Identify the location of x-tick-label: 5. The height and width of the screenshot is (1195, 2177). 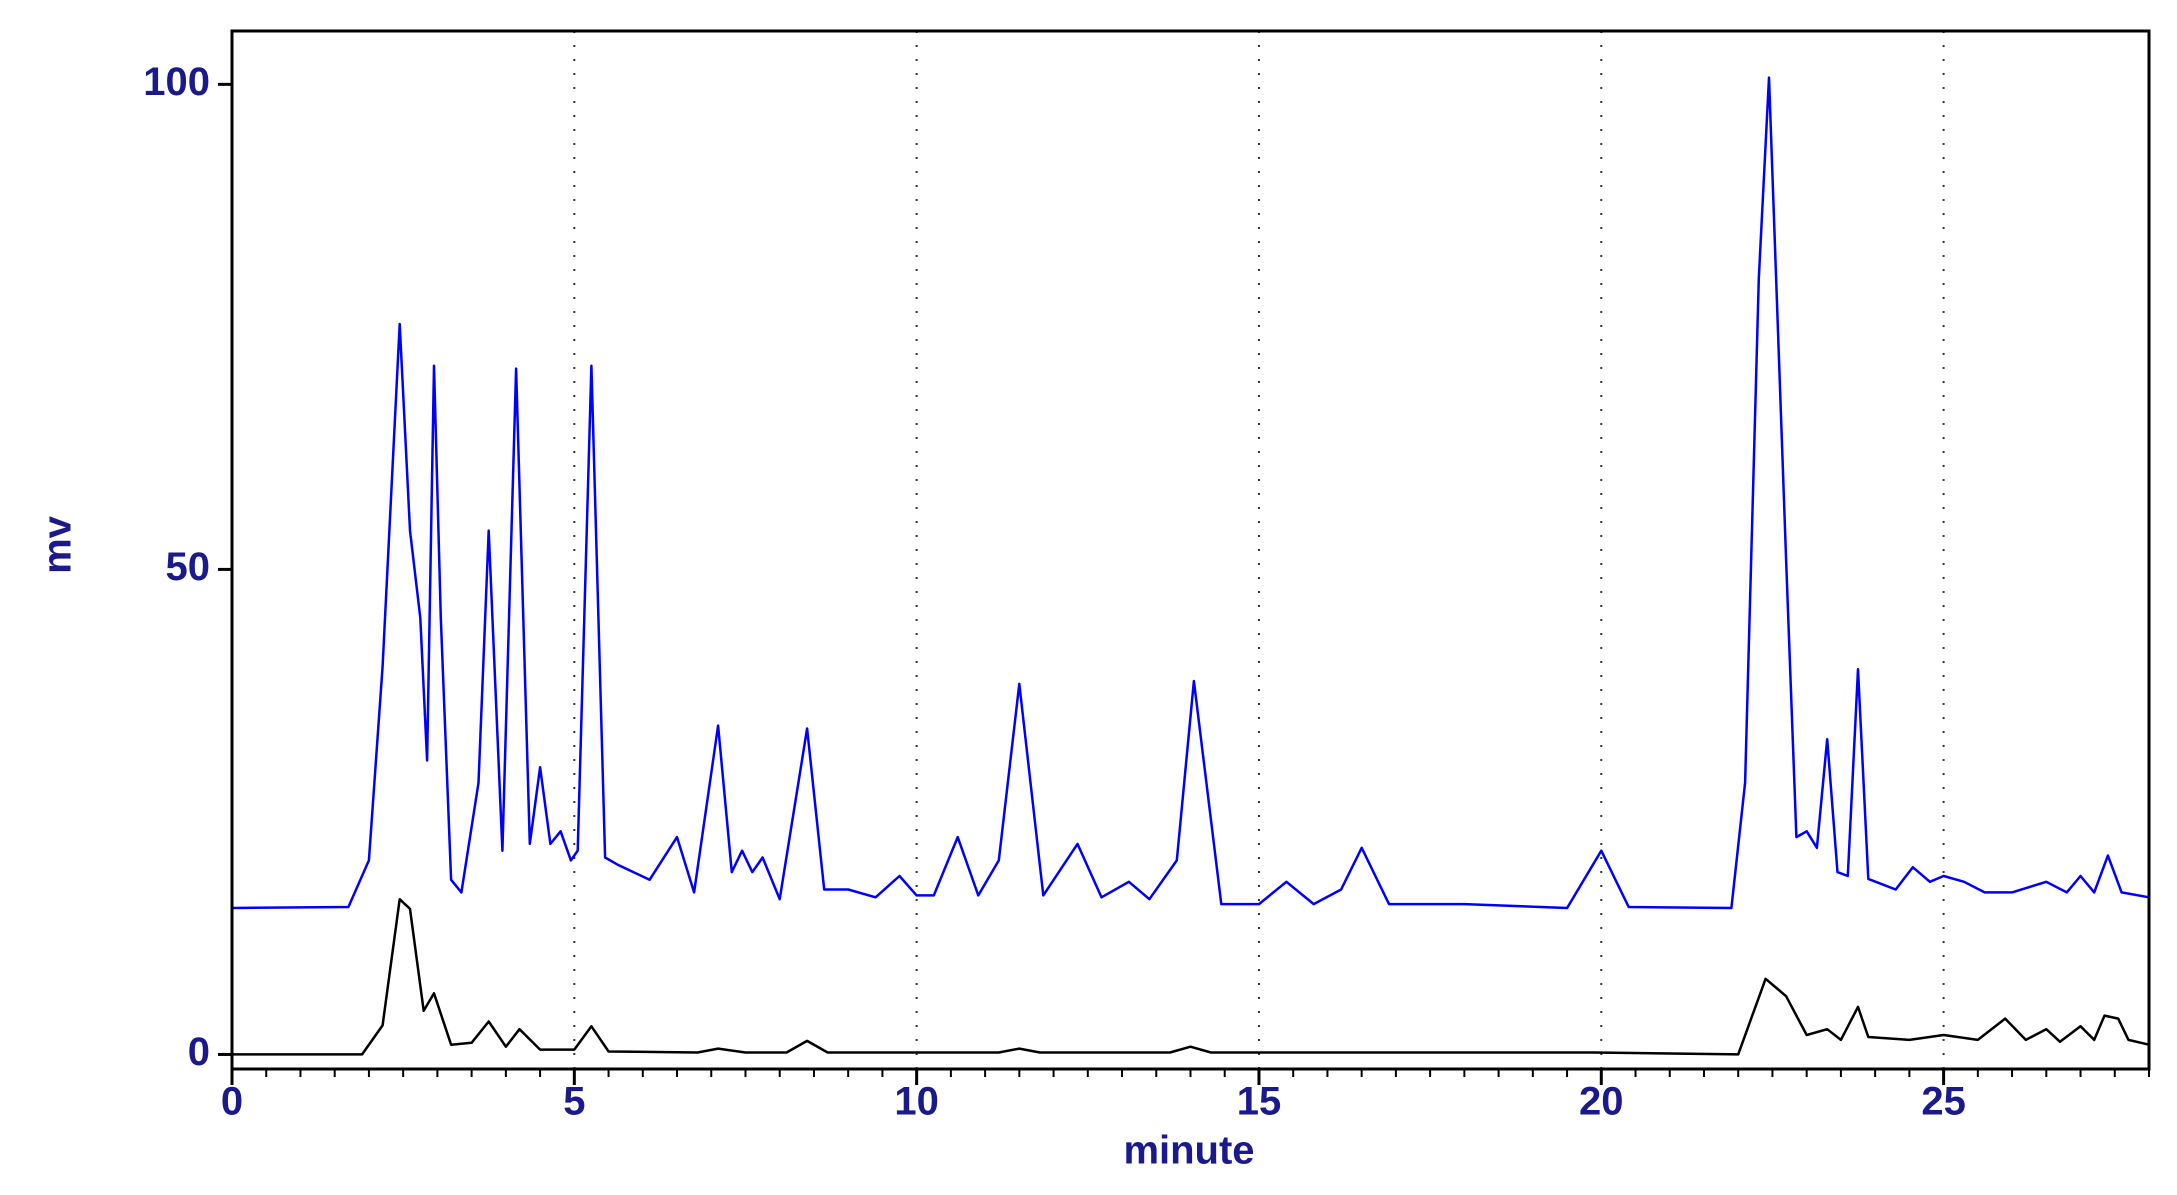
(574, 1102).